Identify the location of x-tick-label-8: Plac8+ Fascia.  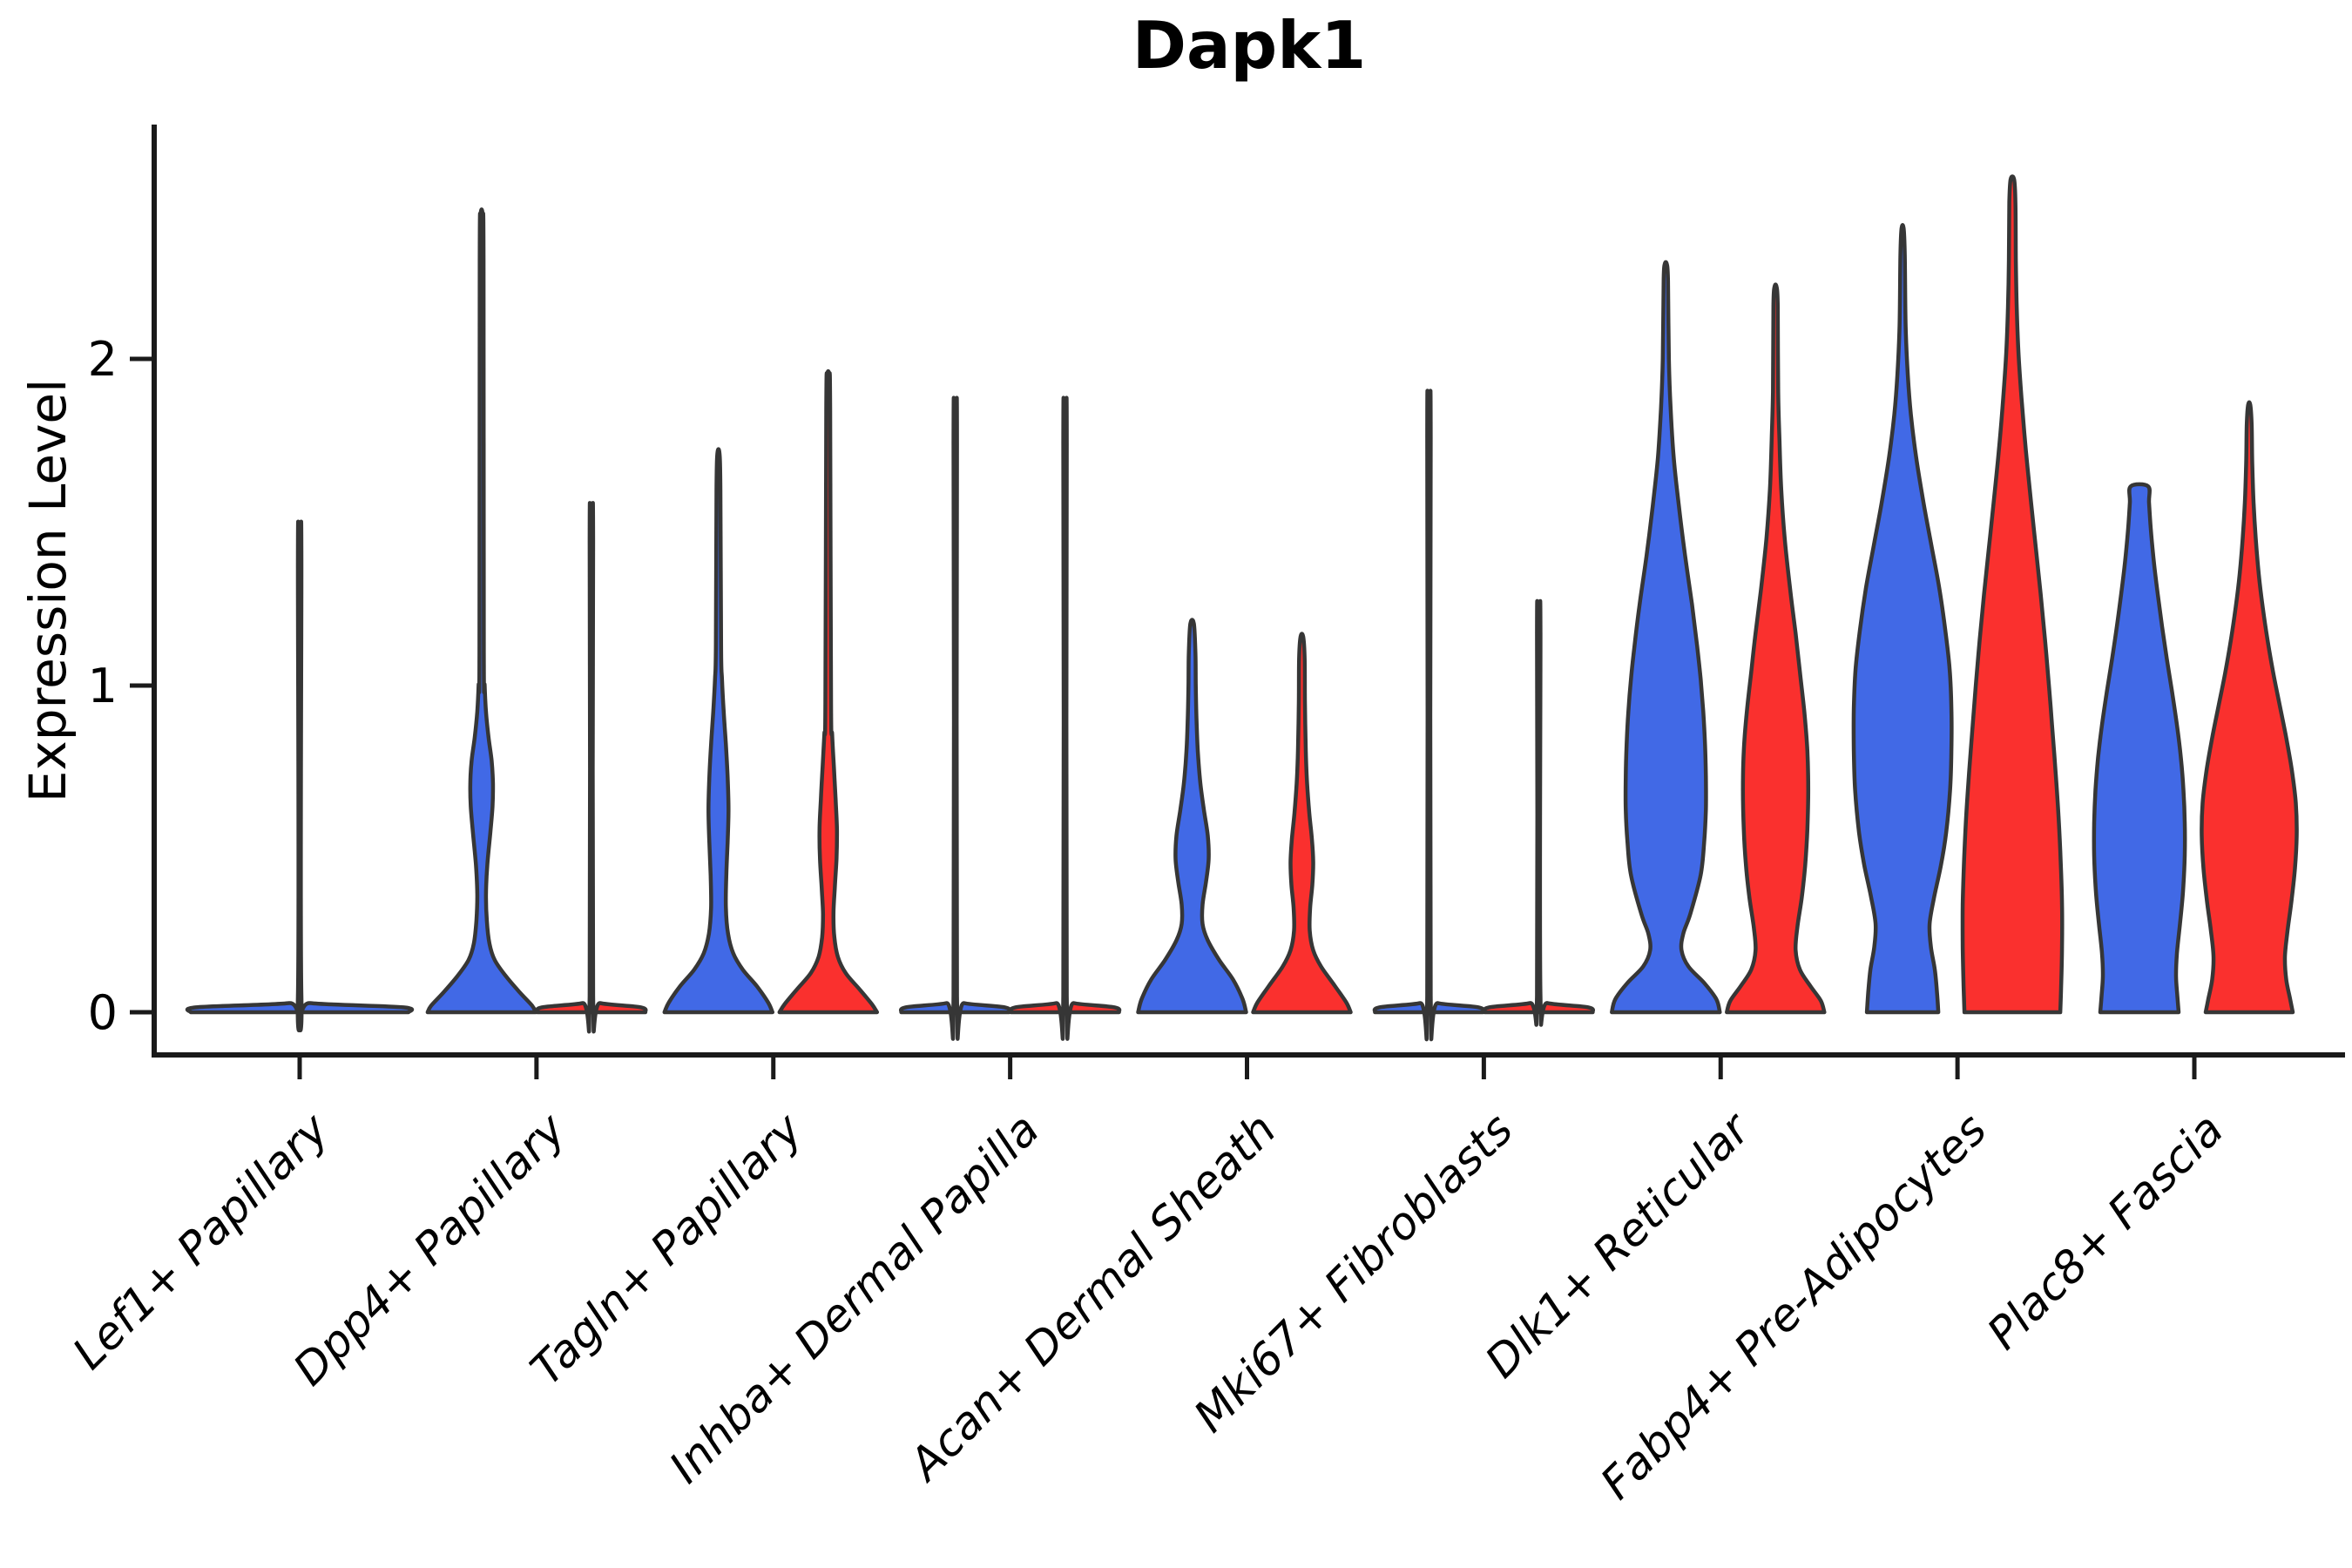
(2106, 1232).